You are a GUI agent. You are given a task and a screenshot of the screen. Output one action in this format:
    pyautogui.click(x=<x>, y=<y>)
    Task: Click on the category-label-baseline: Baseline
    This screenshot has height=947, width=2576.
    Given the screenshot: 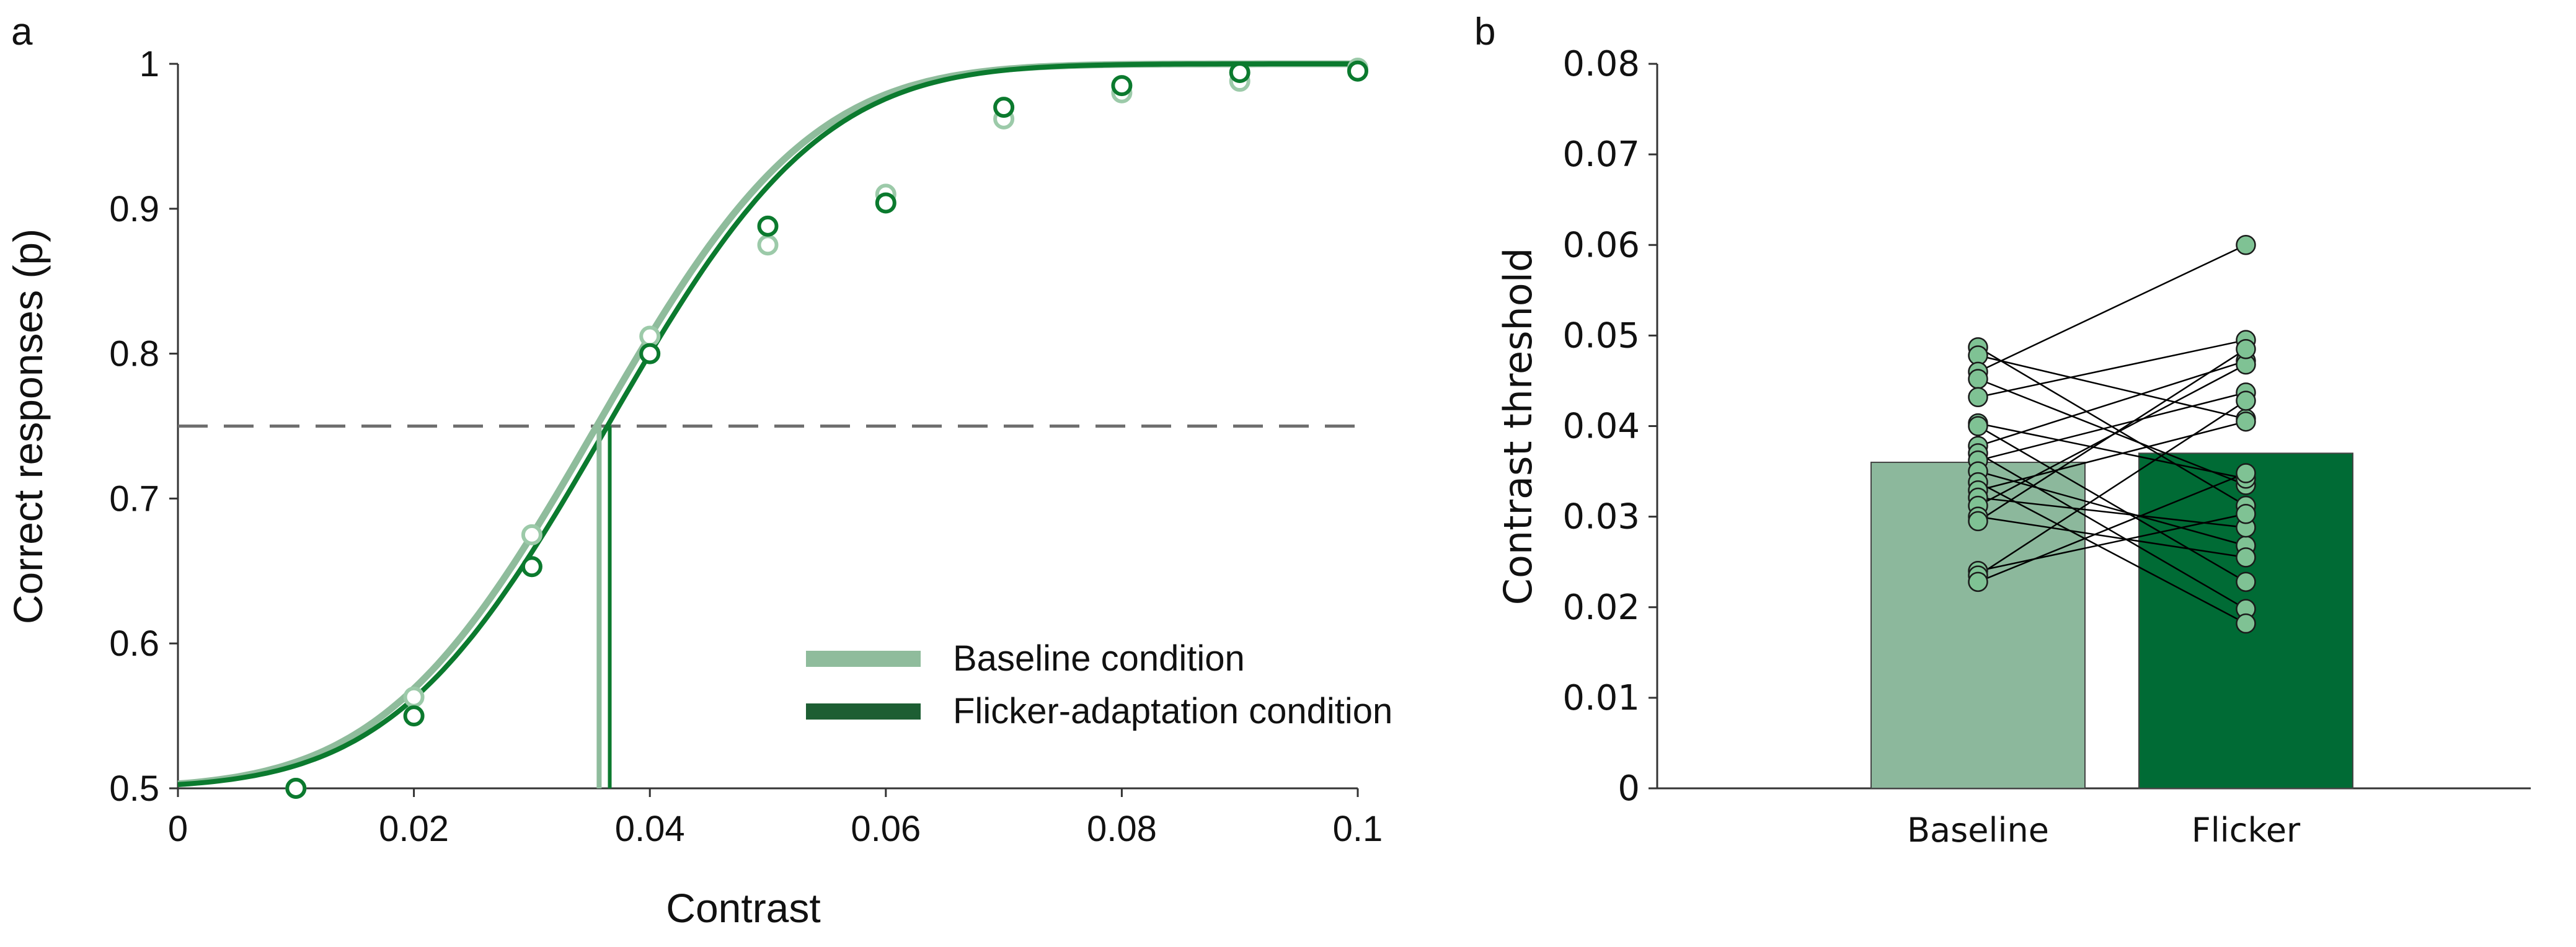 What is the action you would take?
    pyautogui.click(x=1978, y=831)
    